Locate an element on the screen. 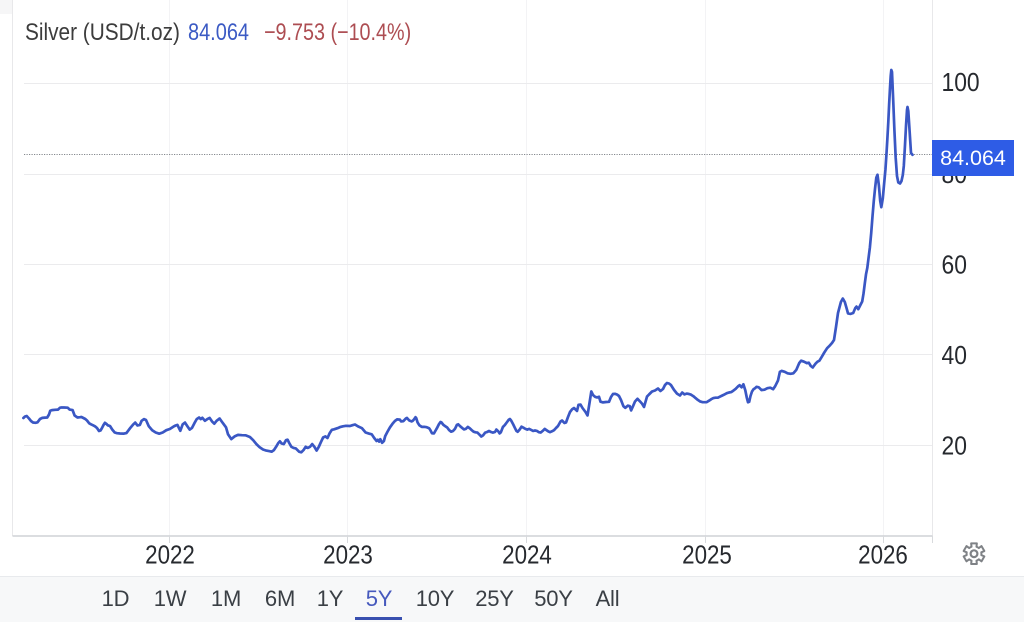 The height and width of the screenshot is (622, 1024). svg-text: 2022 is located at coordinates (170, 555).